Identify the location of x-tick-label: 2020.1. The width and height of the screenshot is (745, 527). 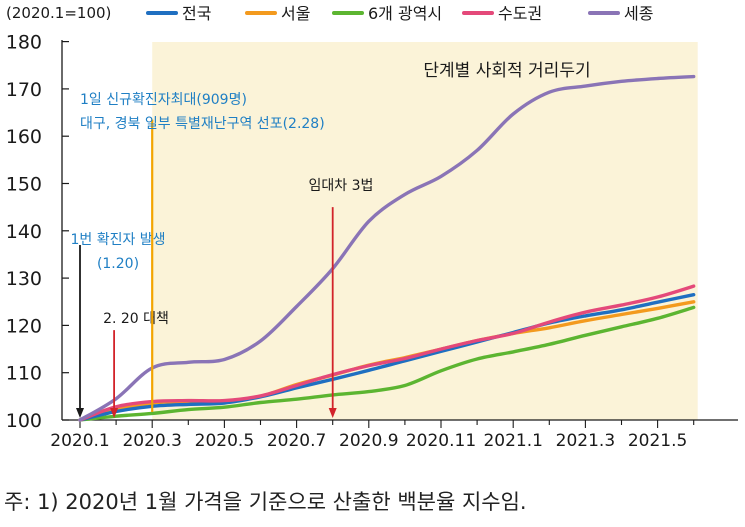
(79, 441).